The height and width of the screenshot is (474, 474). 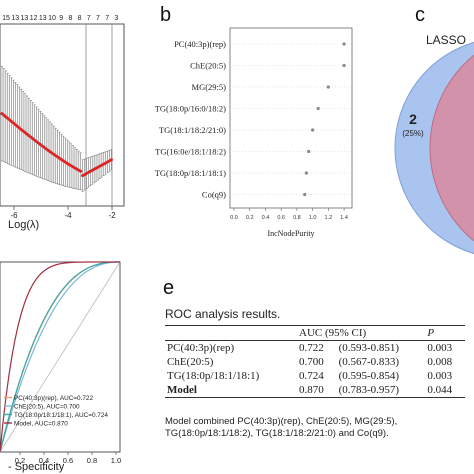 What do you see at coordinates (190, 109) in the screenshot?
I see `category-label: TG(18:0p/16:0/18:2)` at bounding box center [190, 109].